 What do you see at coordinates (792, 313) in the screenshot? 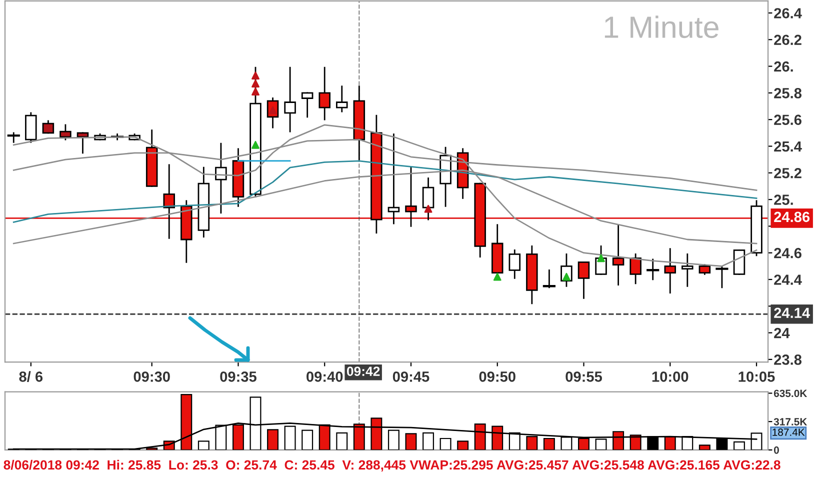
I see `ref-line-label: 24.14` at bounding box center [792, 313].